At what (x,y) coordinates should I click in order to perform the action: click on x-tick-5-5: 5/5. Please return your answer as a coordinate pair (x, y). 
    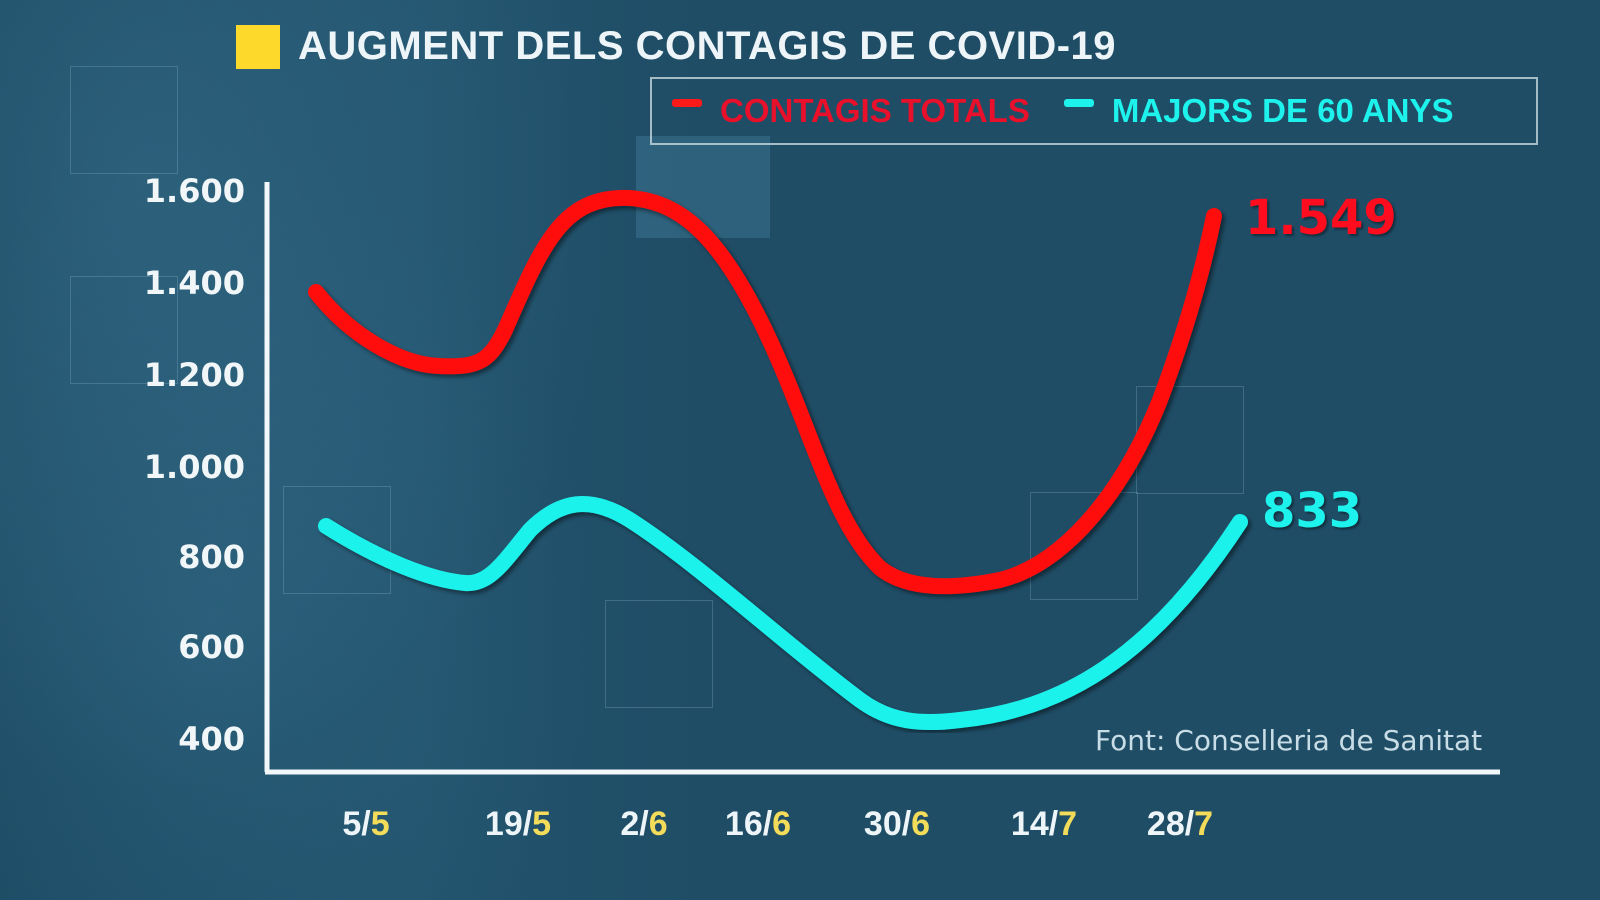
    Looking at the image, I should click on (365, 824).